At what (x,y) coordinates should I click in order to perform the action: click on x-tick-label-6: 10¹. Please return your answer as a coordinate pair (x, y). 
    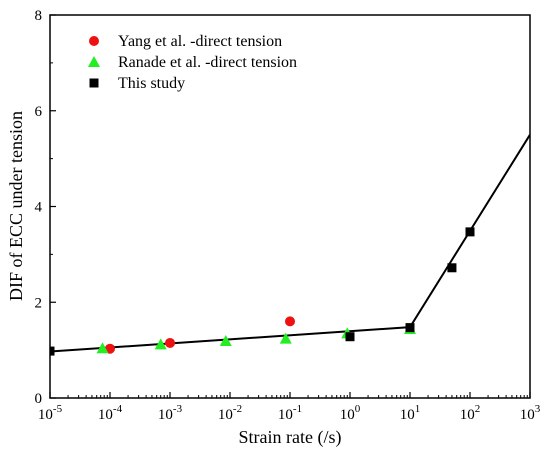
    Looking at the image, I should click on (410, 413).